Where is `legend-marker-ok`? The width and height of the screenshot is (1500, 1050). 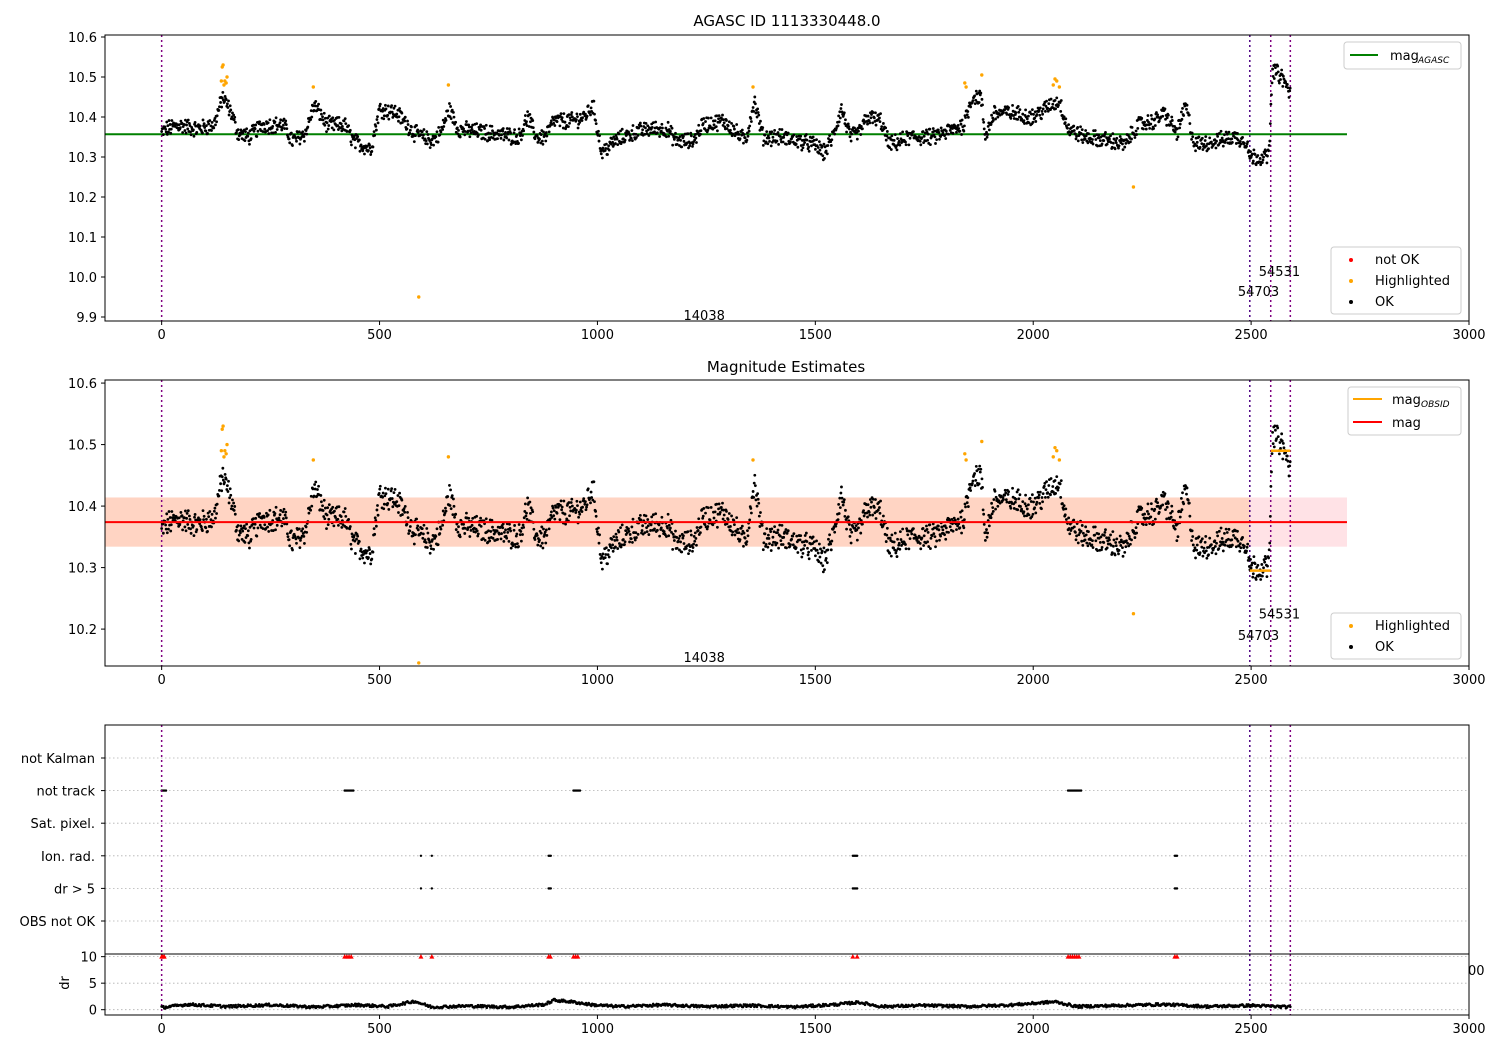 legend-marker-ok is located at coordinates (1351, 302).